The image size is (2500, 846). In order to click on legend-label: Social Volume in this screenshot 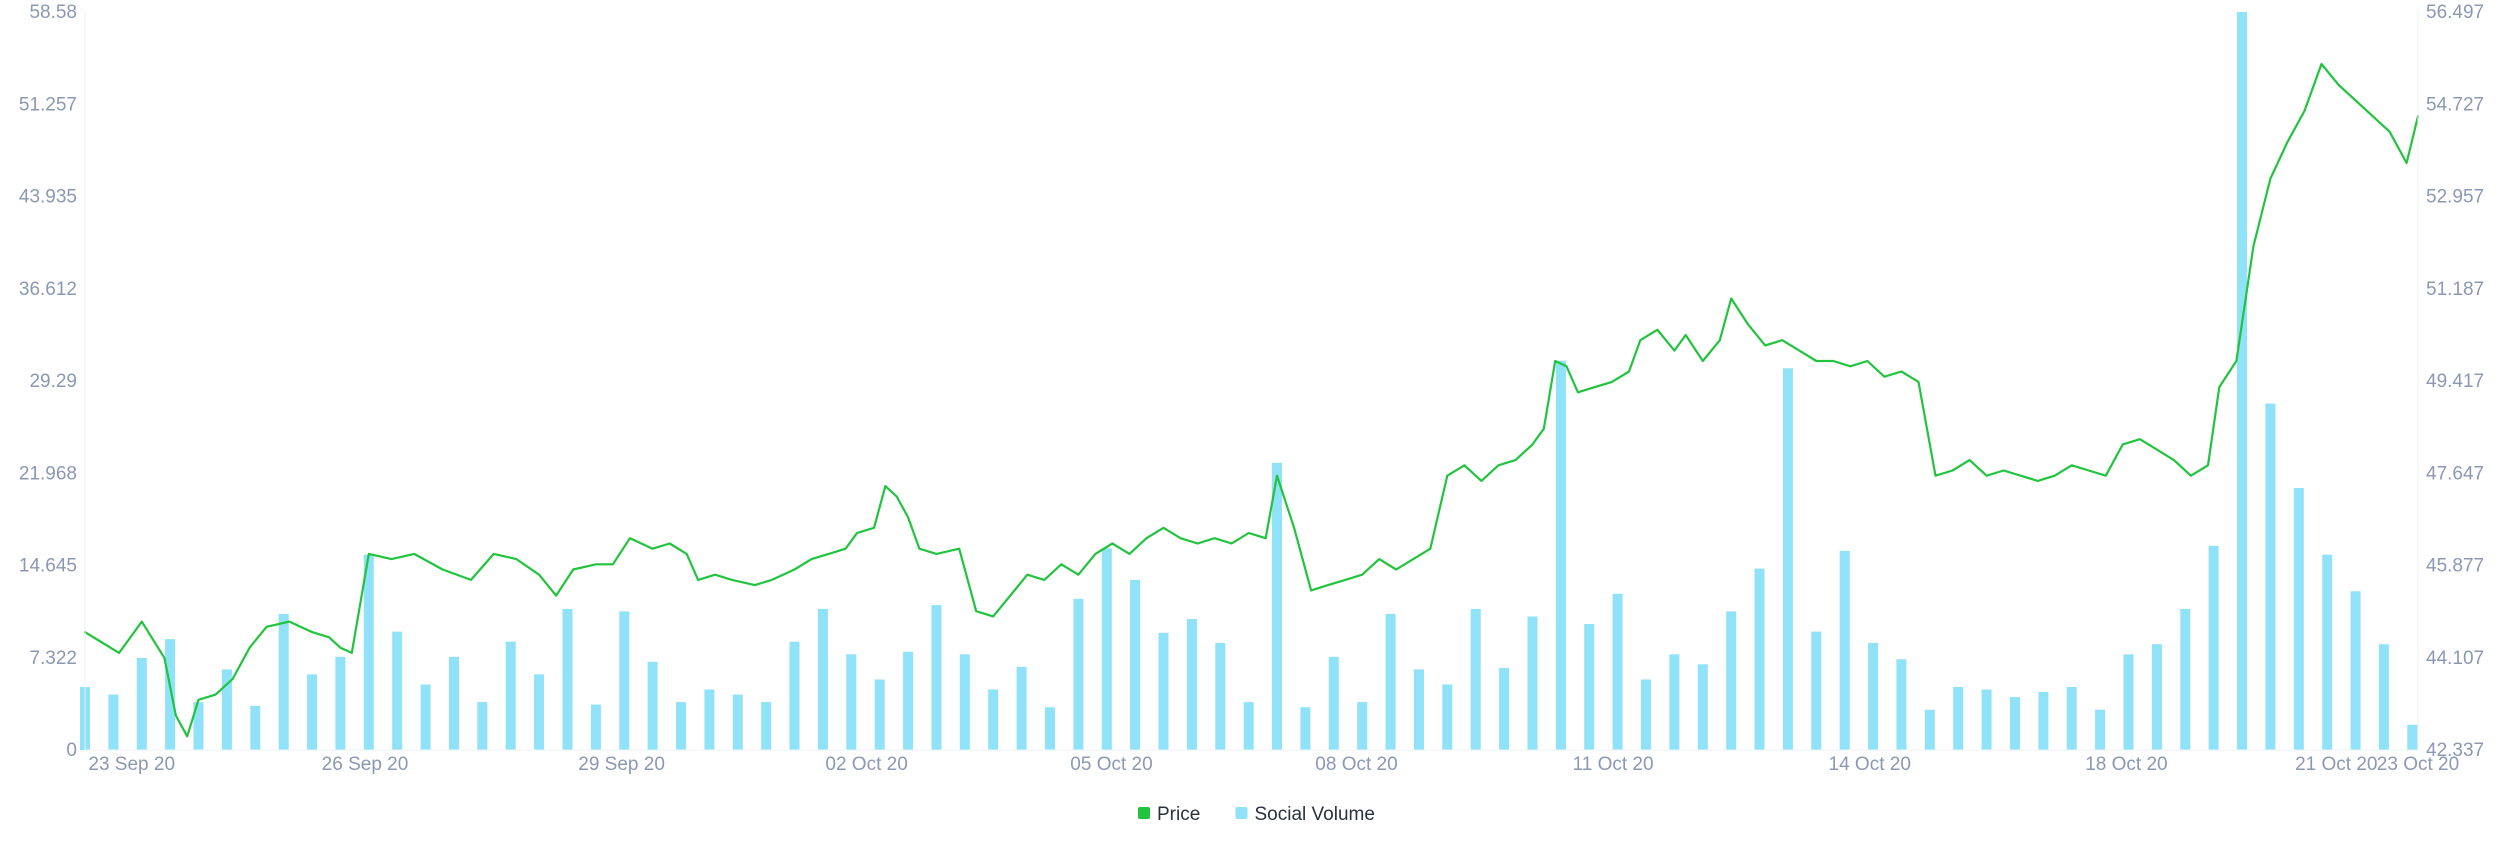, I will do `click(1315, 814)`.